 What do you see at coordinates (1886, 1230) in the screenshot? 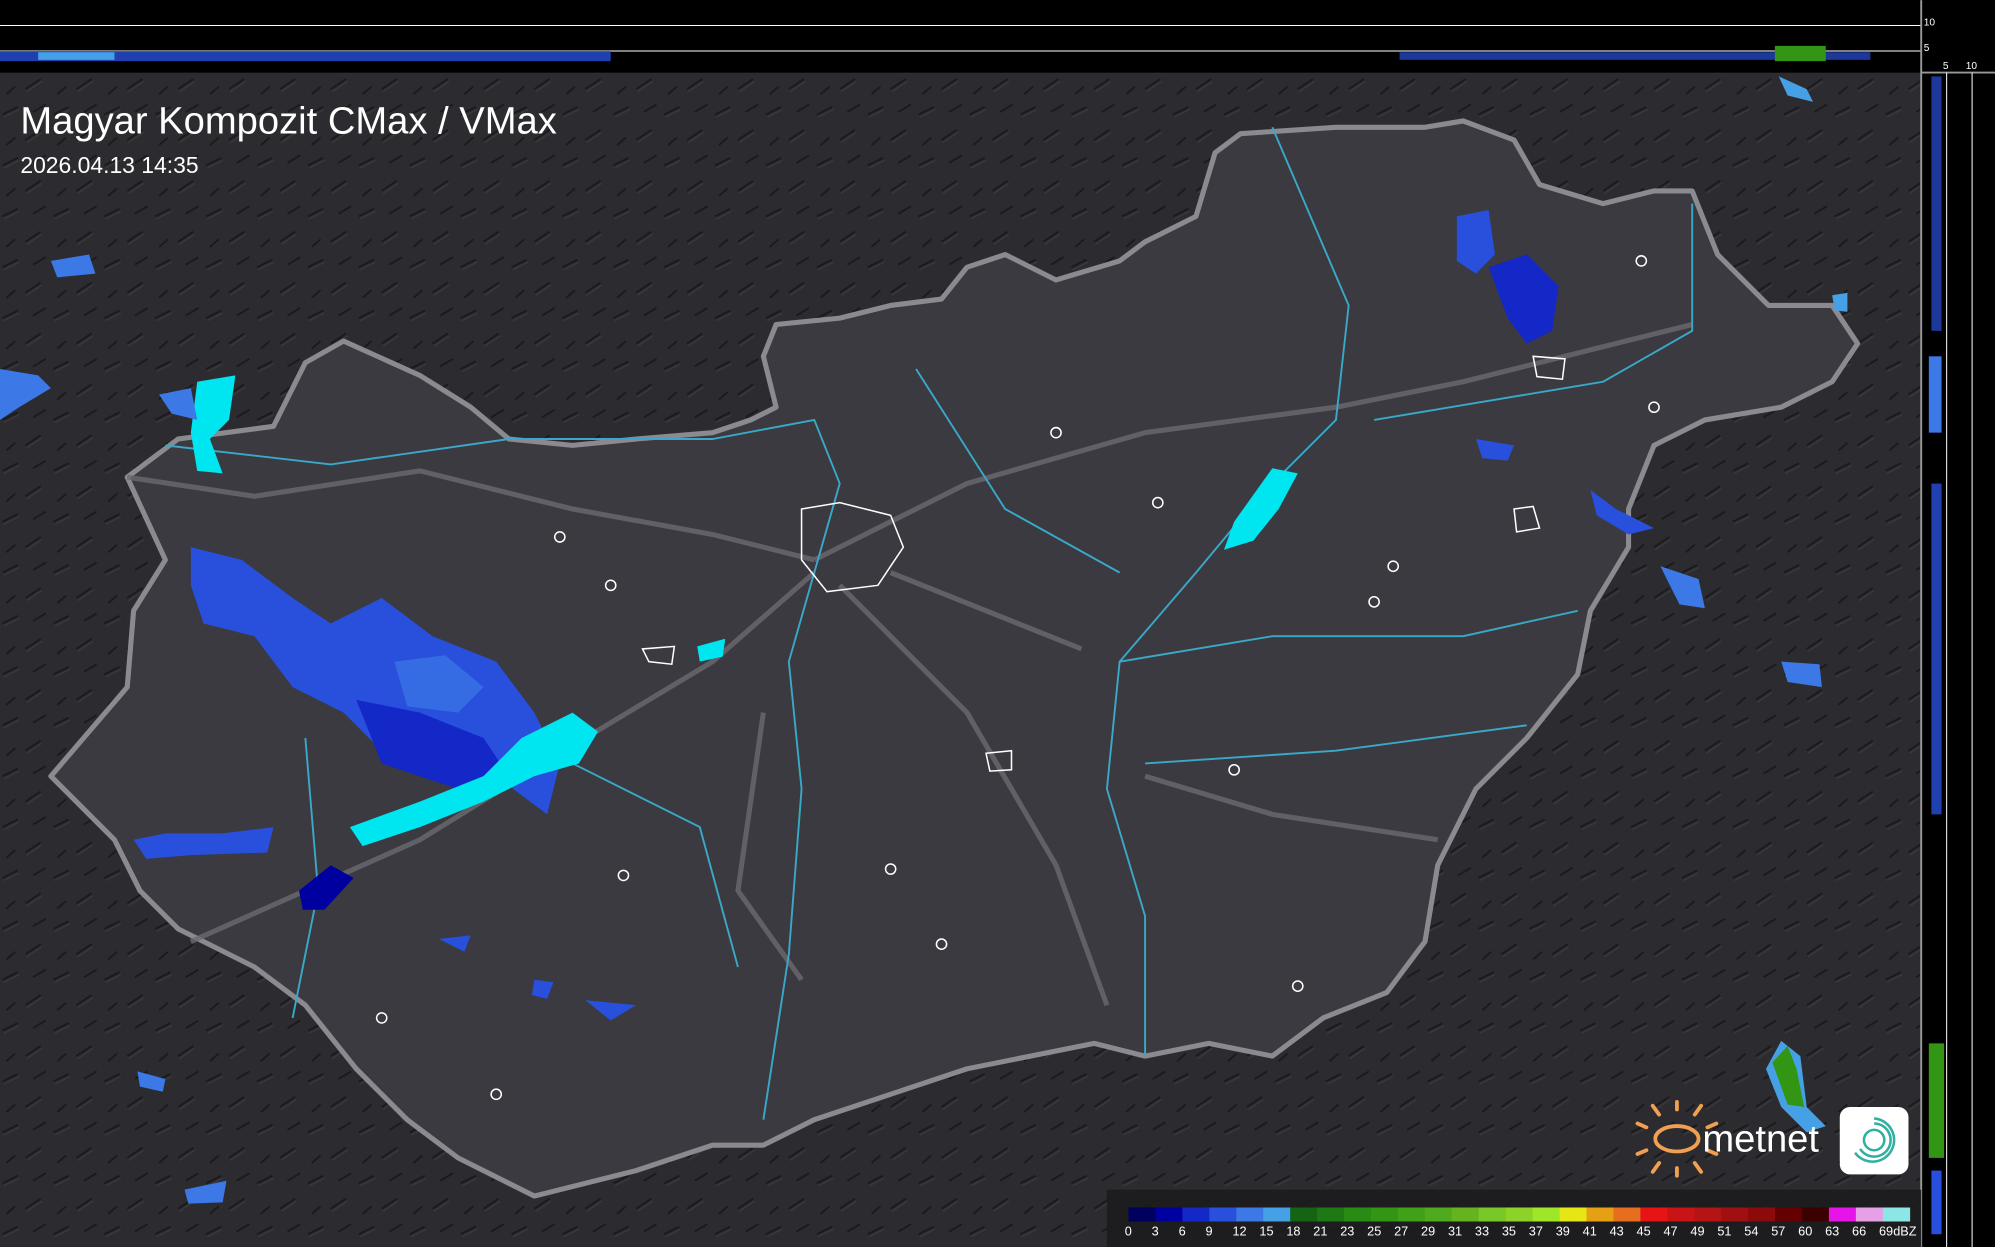
I see `legend-label: 69` at bounding box center [1886, 1230].